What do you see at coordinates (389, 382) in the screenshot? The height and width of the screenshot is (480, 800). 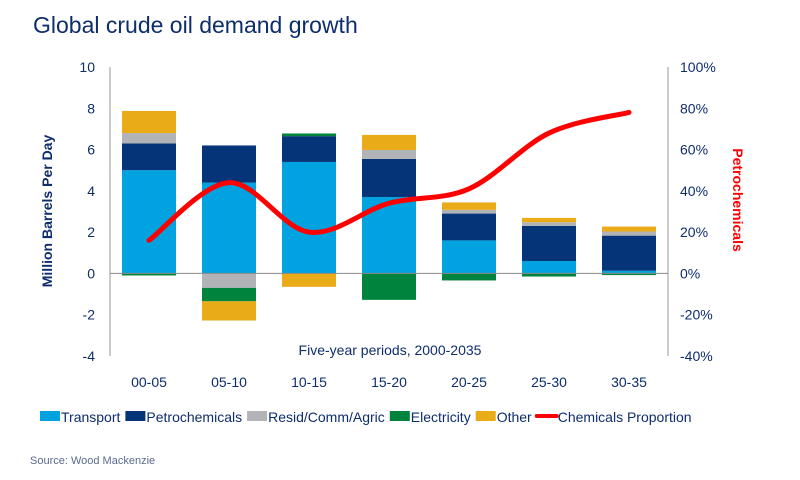 I see `x-tick-label: 15-20` at bounding box center [389, 382].